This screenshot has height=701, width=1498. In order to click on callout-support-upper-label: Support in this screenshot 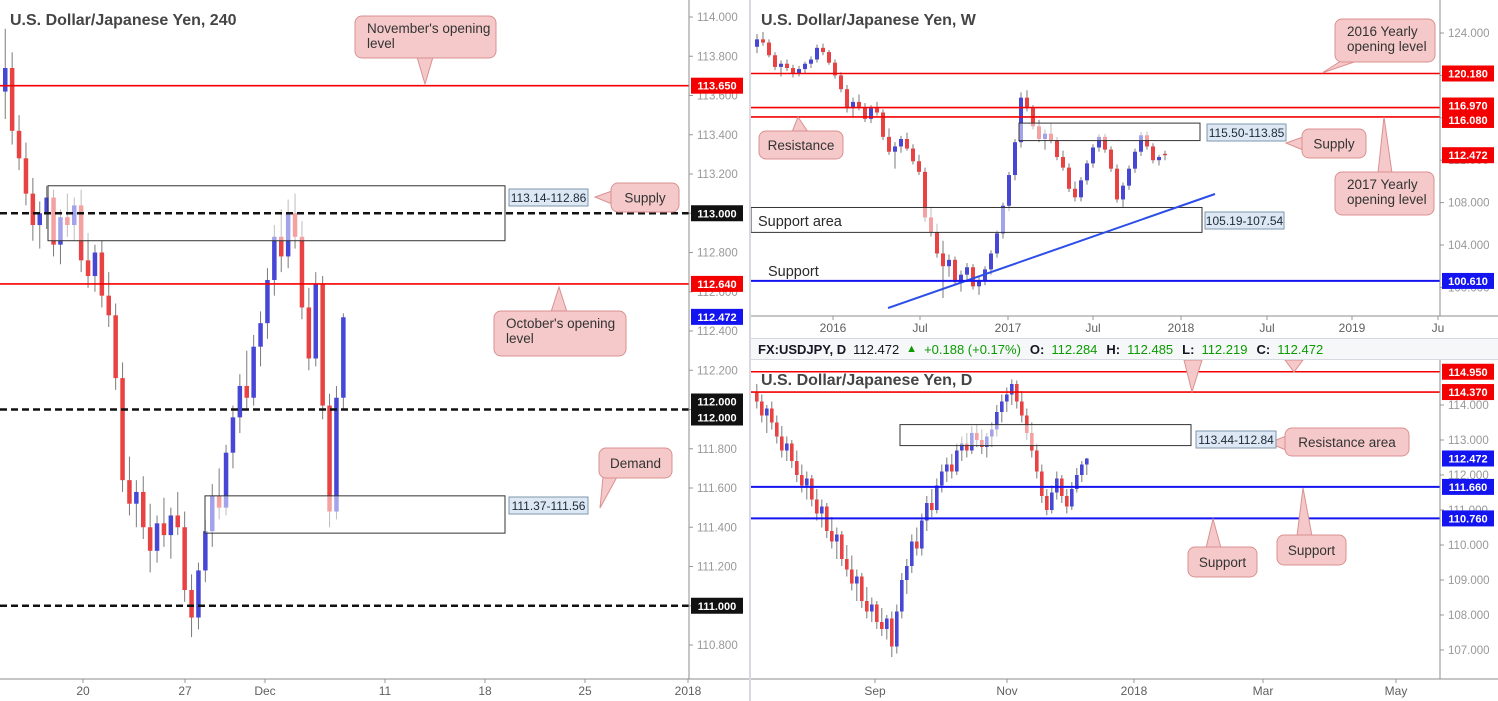, I will do `click(1312, 550)`.